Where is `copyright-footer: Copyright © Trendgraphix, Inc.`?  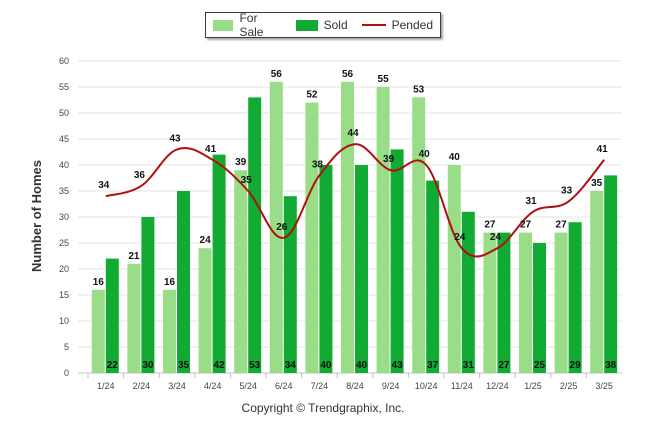
copyright-footer: Copyright © Trendgraphix, Inc. is located at coordinates (323, 408).